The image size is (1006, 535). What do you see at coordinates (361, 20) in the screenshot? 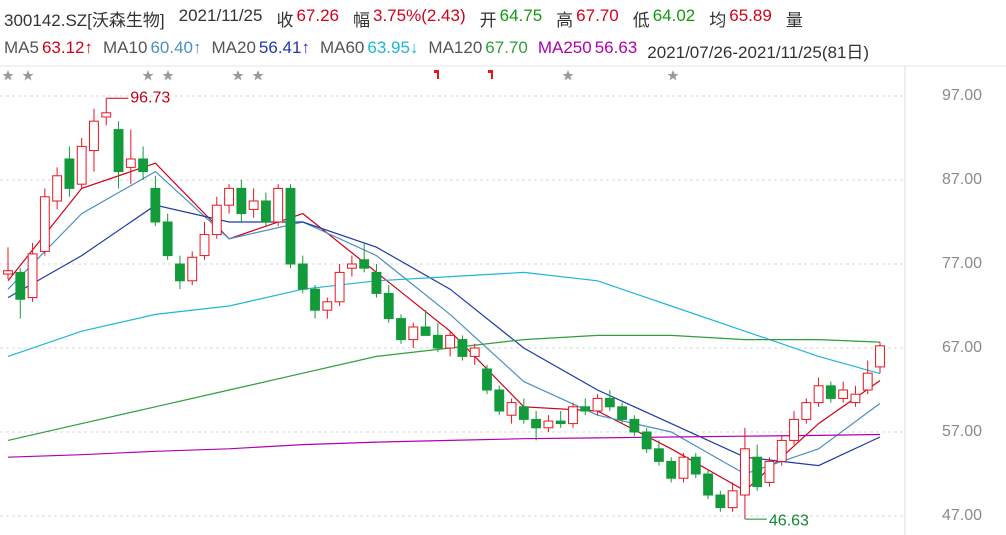
I see `quote-field-label: 幅` at bounding box center [361, 20].